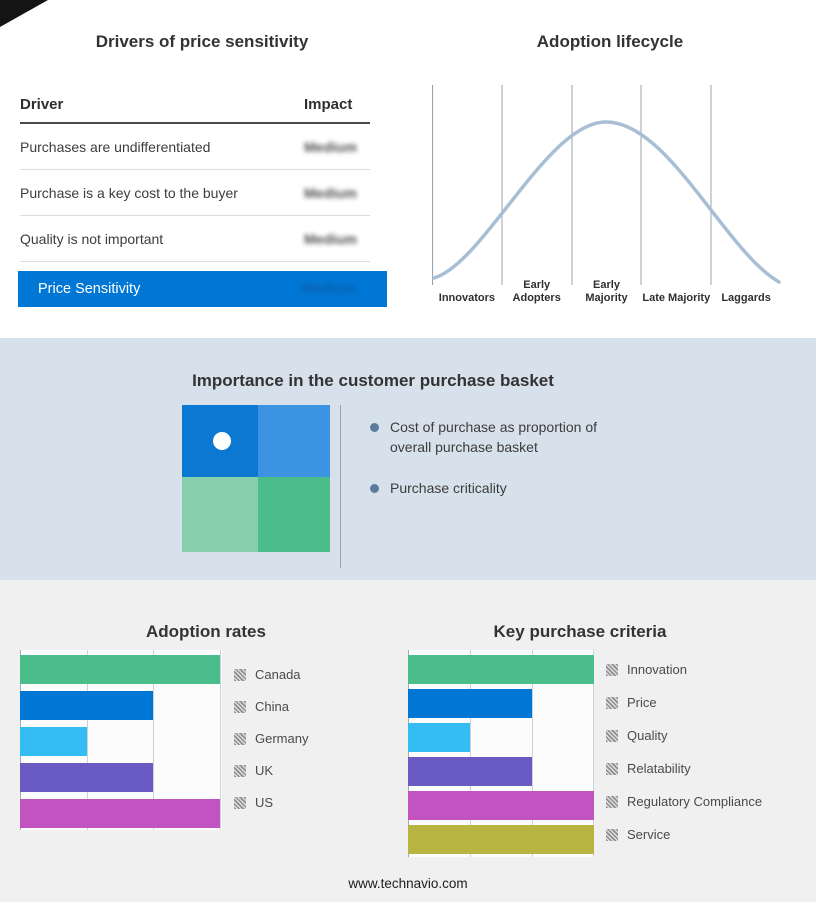 Image resolution: width=816 pixels, height=902 pixels. I want to click on adoption-rates-title: Adoption rates, so click(206, 632).